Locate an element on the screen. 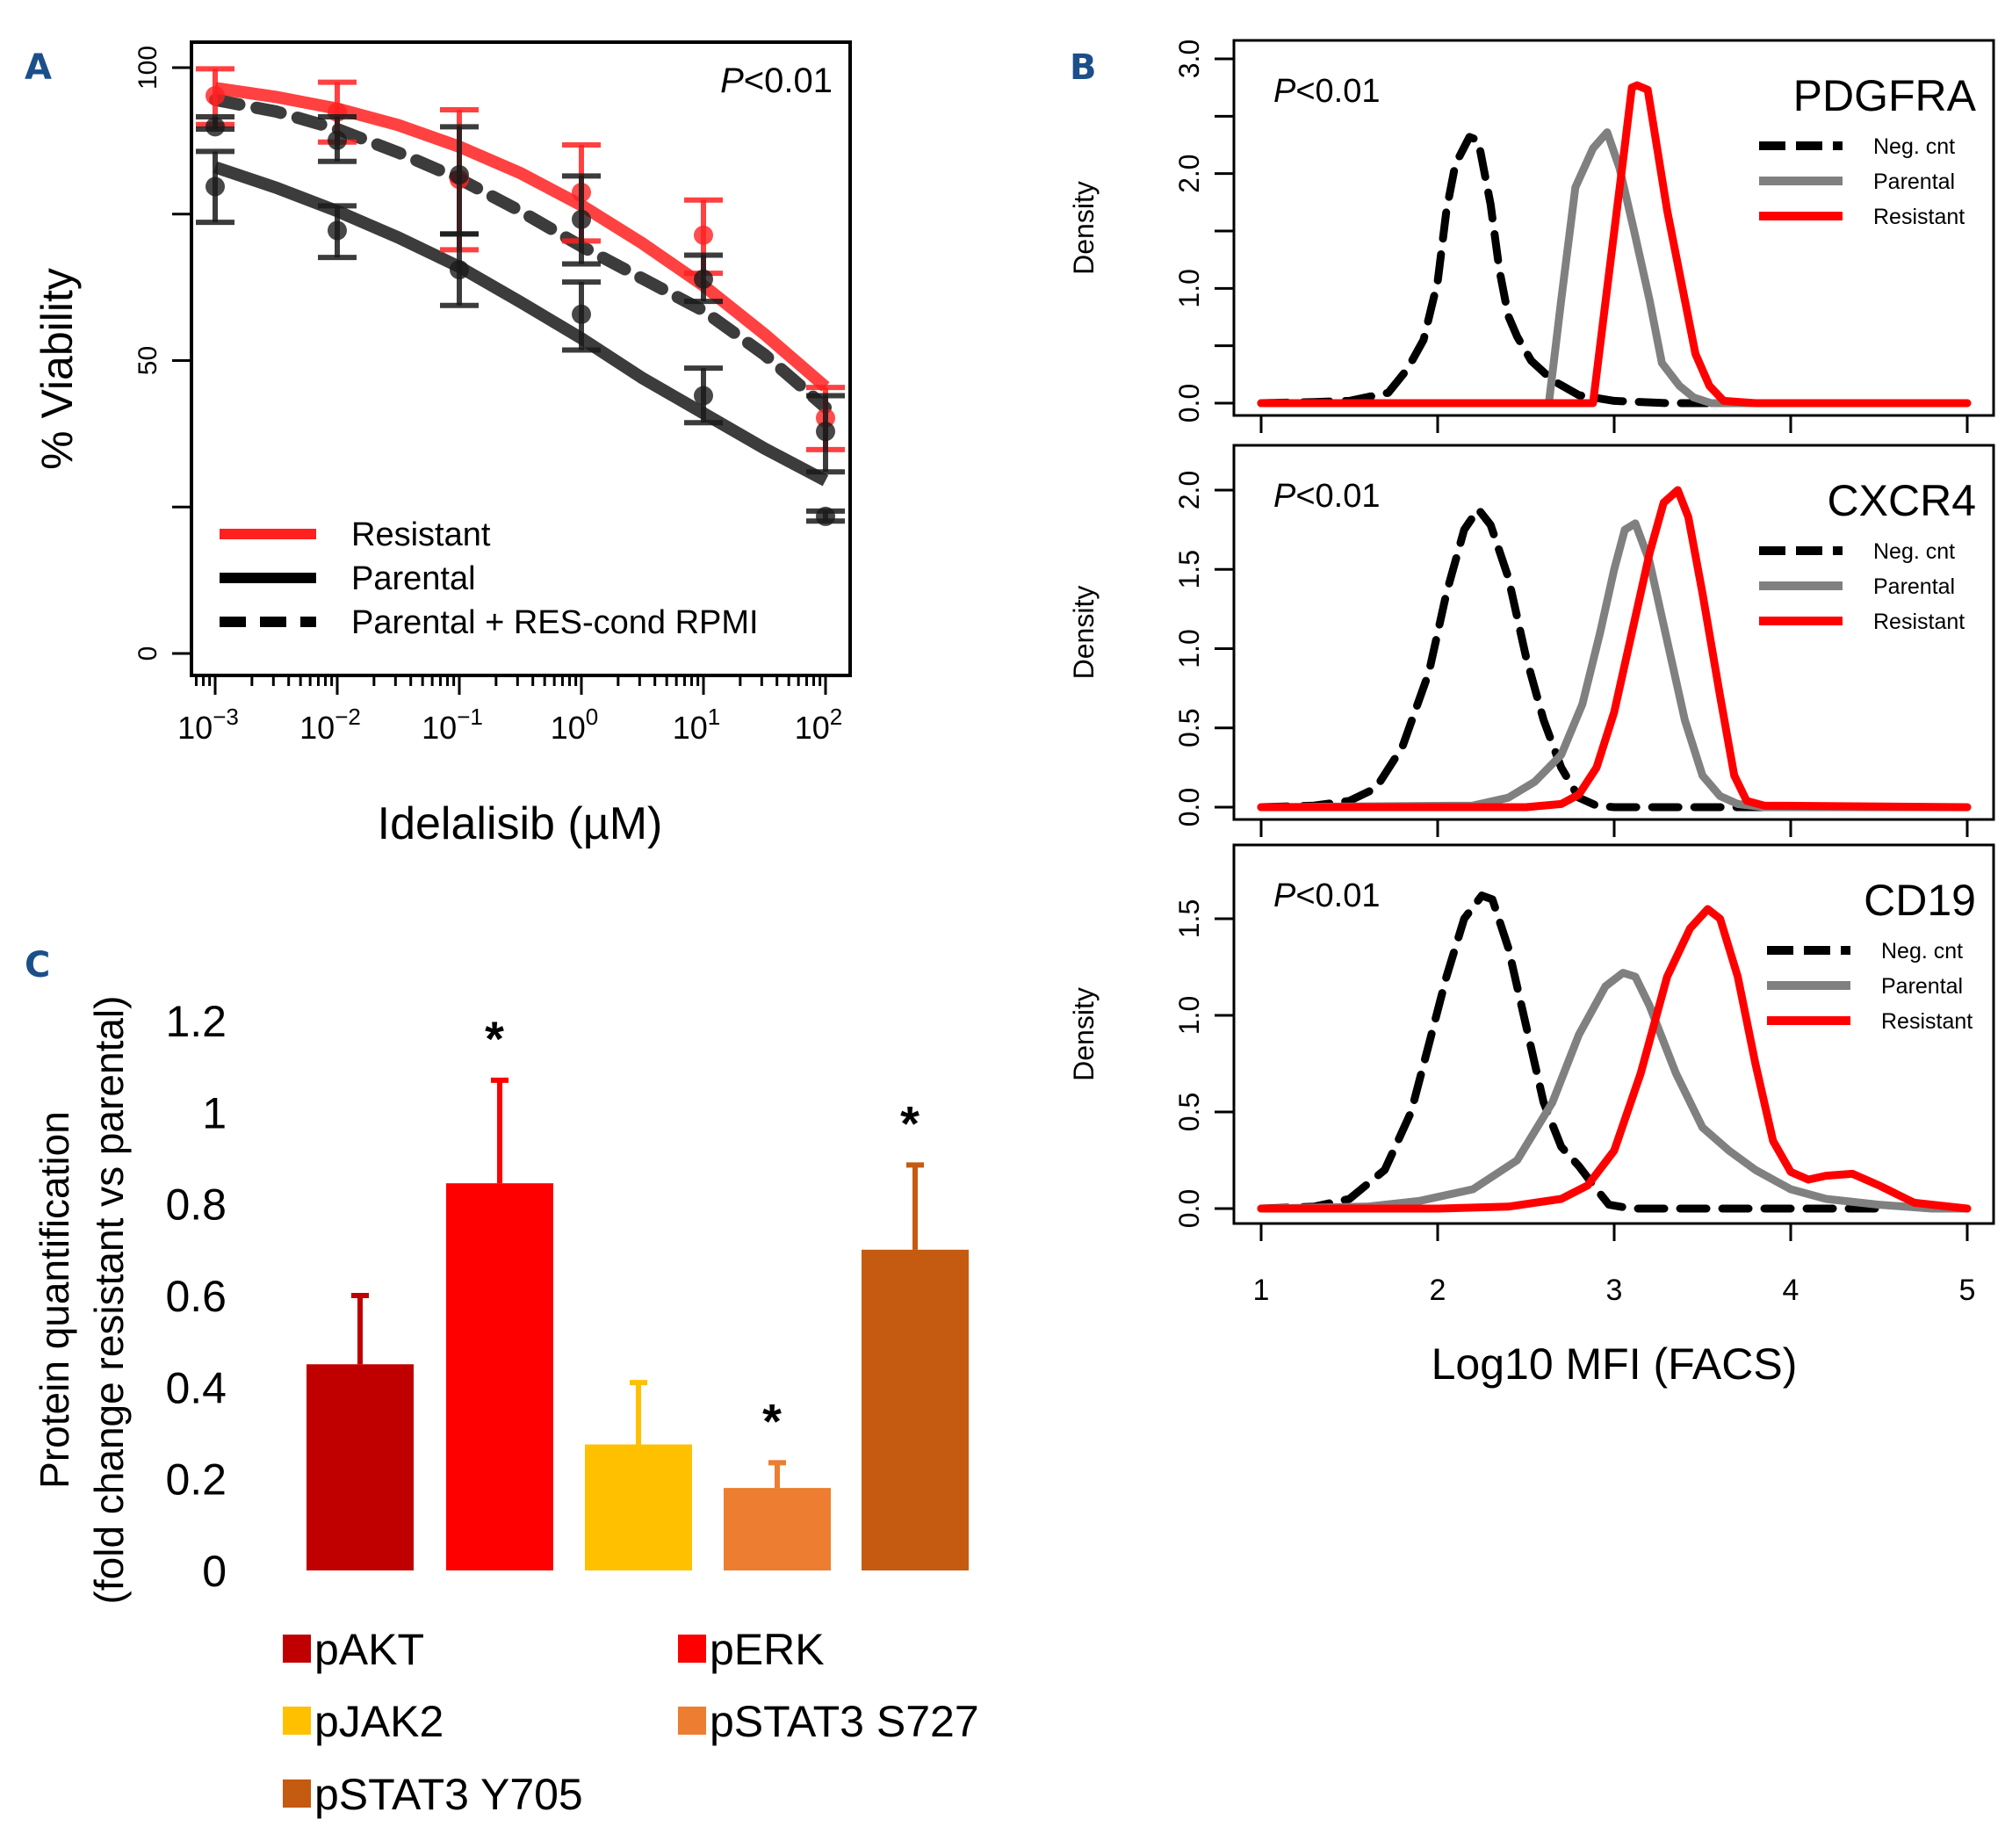 The width and height of the screenshot is (2005, 1848). tick-exponent: −1 is located at coordinates (470, 717).